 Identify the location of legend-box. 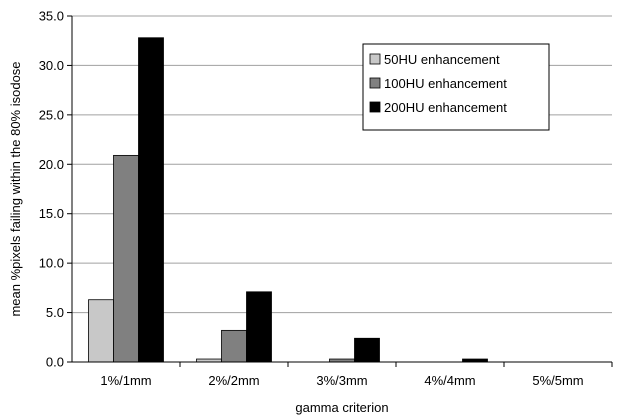
(456, 87).